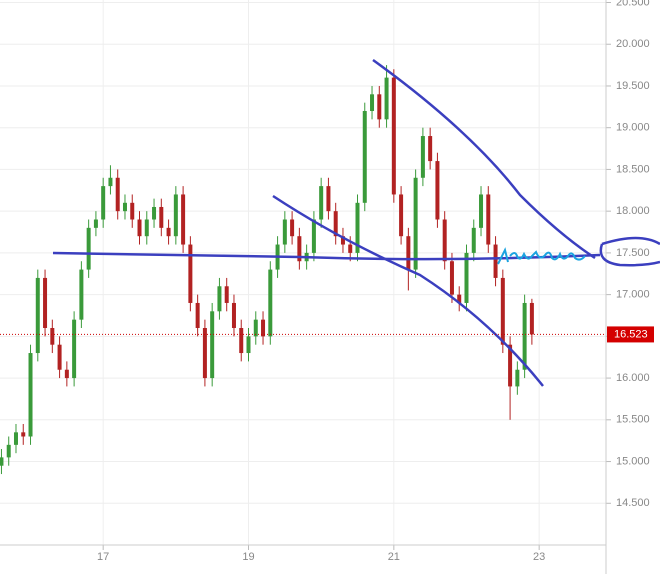  What do you see at coordinates (408, 290) in the screenshot?
I see `lower-trend-line` at bounding box center [408, 290].